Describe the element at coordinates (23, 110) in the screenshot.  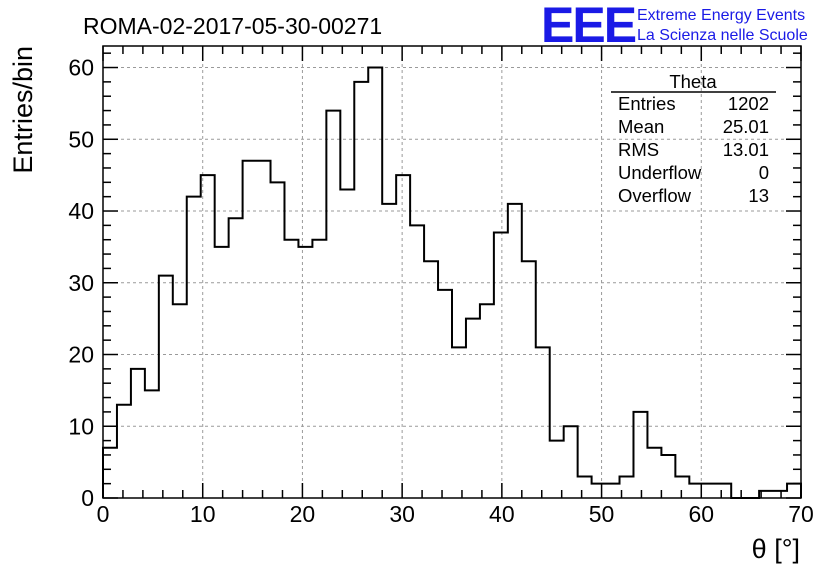
I see `y-axis-title: Entries/bin` at that location.